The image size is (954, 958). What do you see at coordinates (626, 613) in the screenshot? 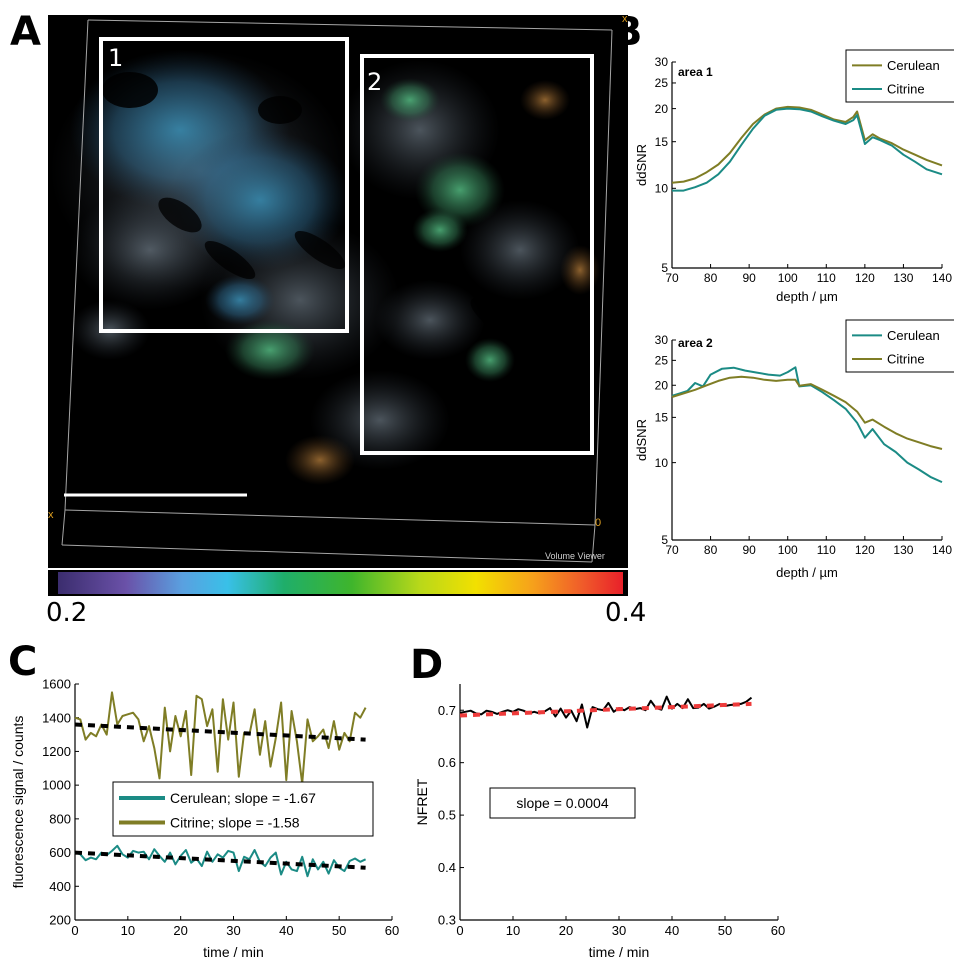
I see `colorbar-max-label: 0.4` at bounding box center [626, 613].